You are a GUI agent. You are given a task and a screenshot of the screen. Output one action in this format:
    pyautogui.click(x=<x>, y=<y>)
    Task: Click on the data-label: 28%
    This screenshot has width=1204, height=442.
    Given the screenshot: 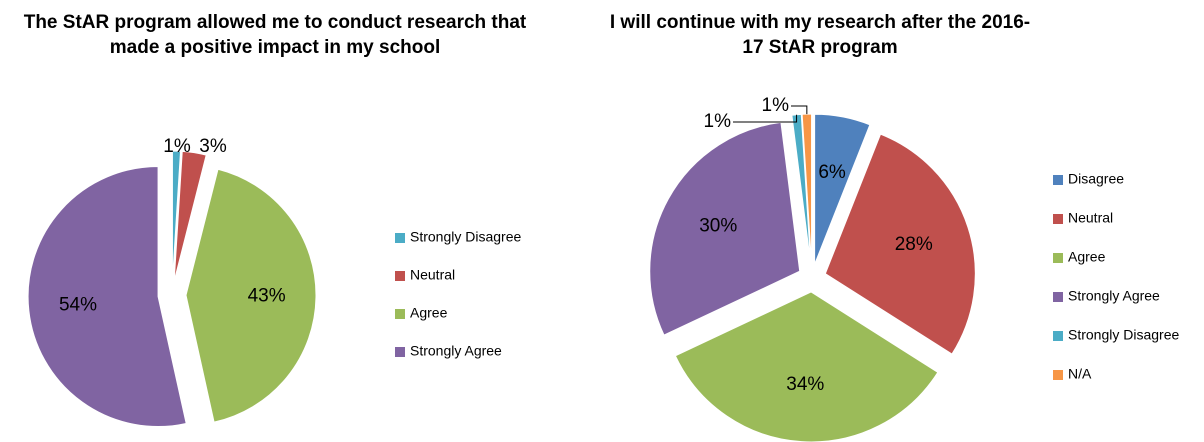 What is the action you would take?
    pyautogui.click(x=914, y=244)
    